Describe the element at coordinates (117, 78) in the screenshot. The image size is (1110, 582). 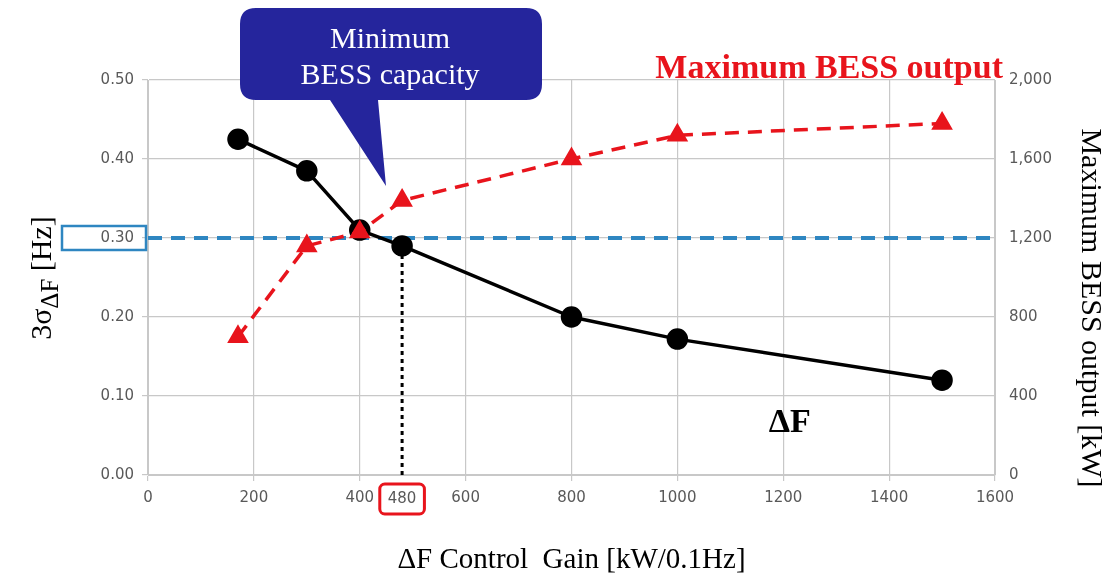
I see `y-tick-label: 0.50` at that location.